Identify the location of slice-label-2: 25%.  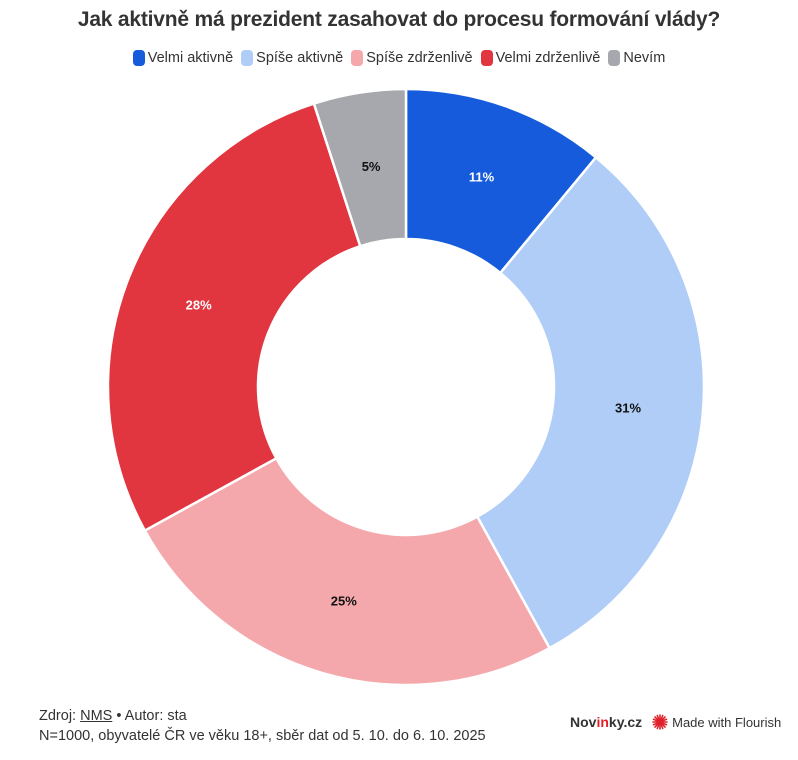
(344, 601).